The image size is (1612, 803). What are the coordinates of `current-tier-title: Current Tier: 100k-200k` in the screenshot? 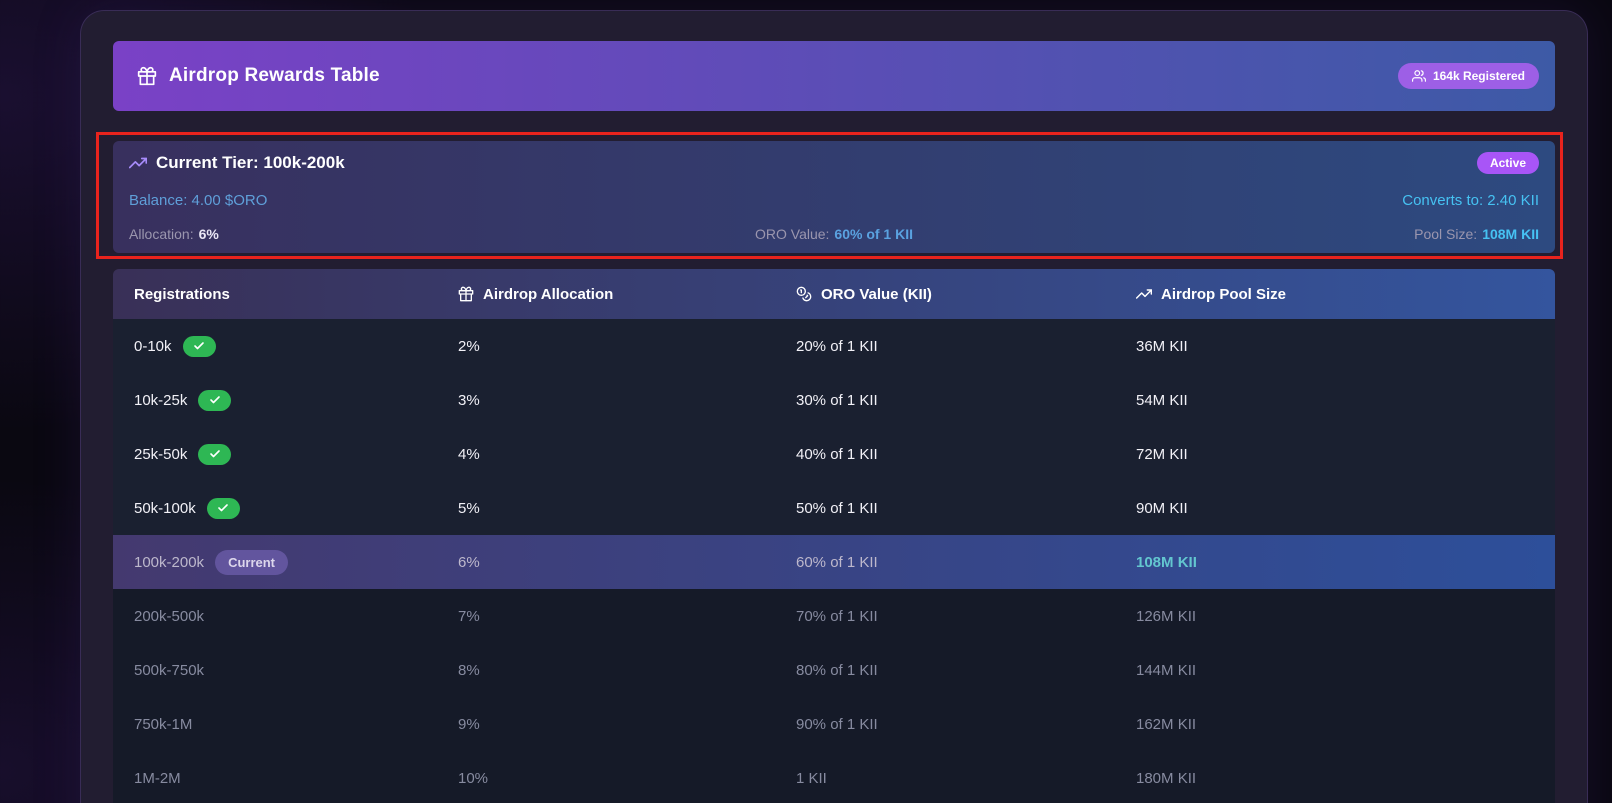 It's located at (250, 162).